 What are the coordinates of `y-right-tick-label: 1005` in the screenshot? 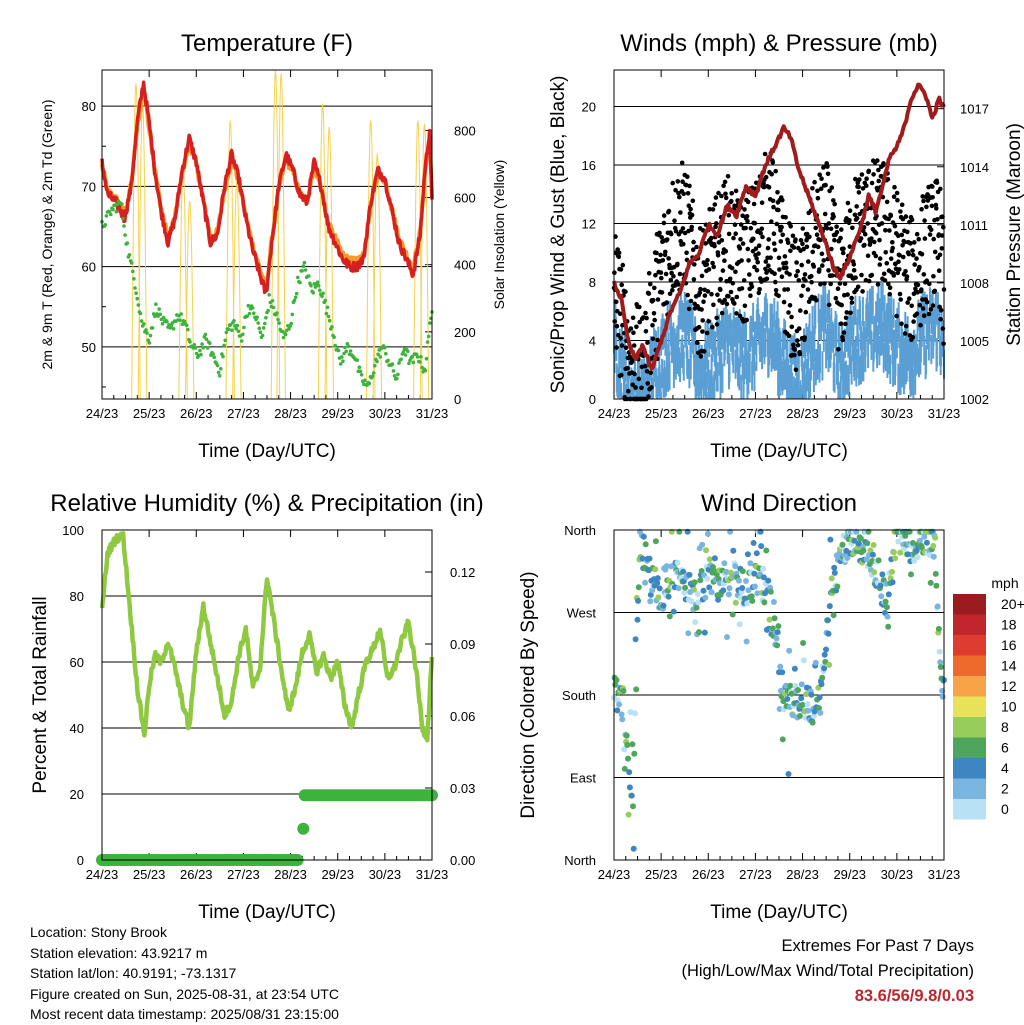 It's located at (974, 341).